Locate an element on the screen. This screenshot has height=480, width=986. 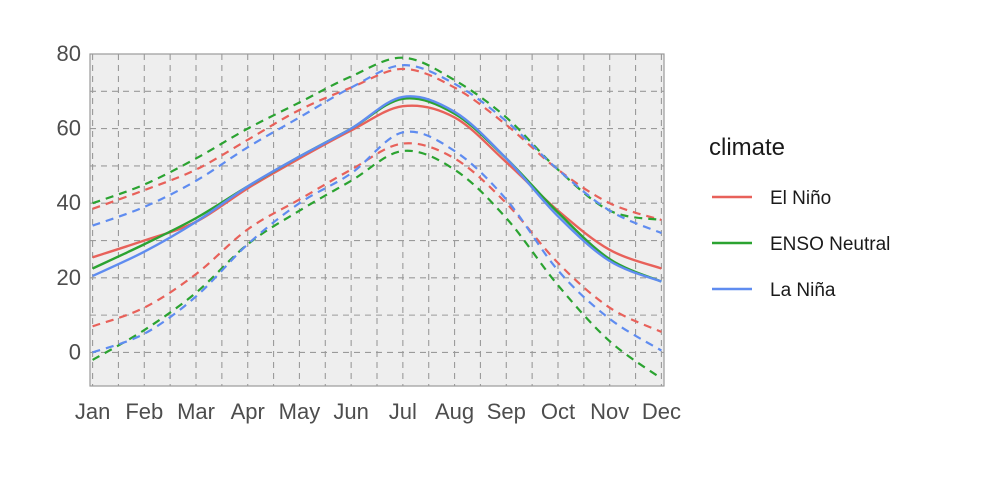
x-tick-label: May is located at coordinates (300, 411).